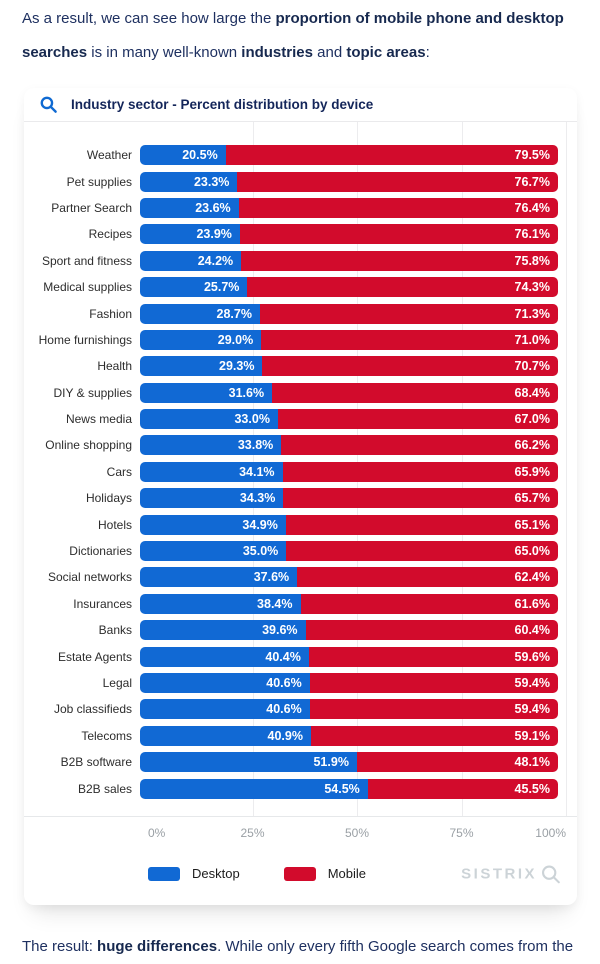 The image size is (600, 964). I want to click on mobile-bar-segment: 71.0%, so click(409, 339).